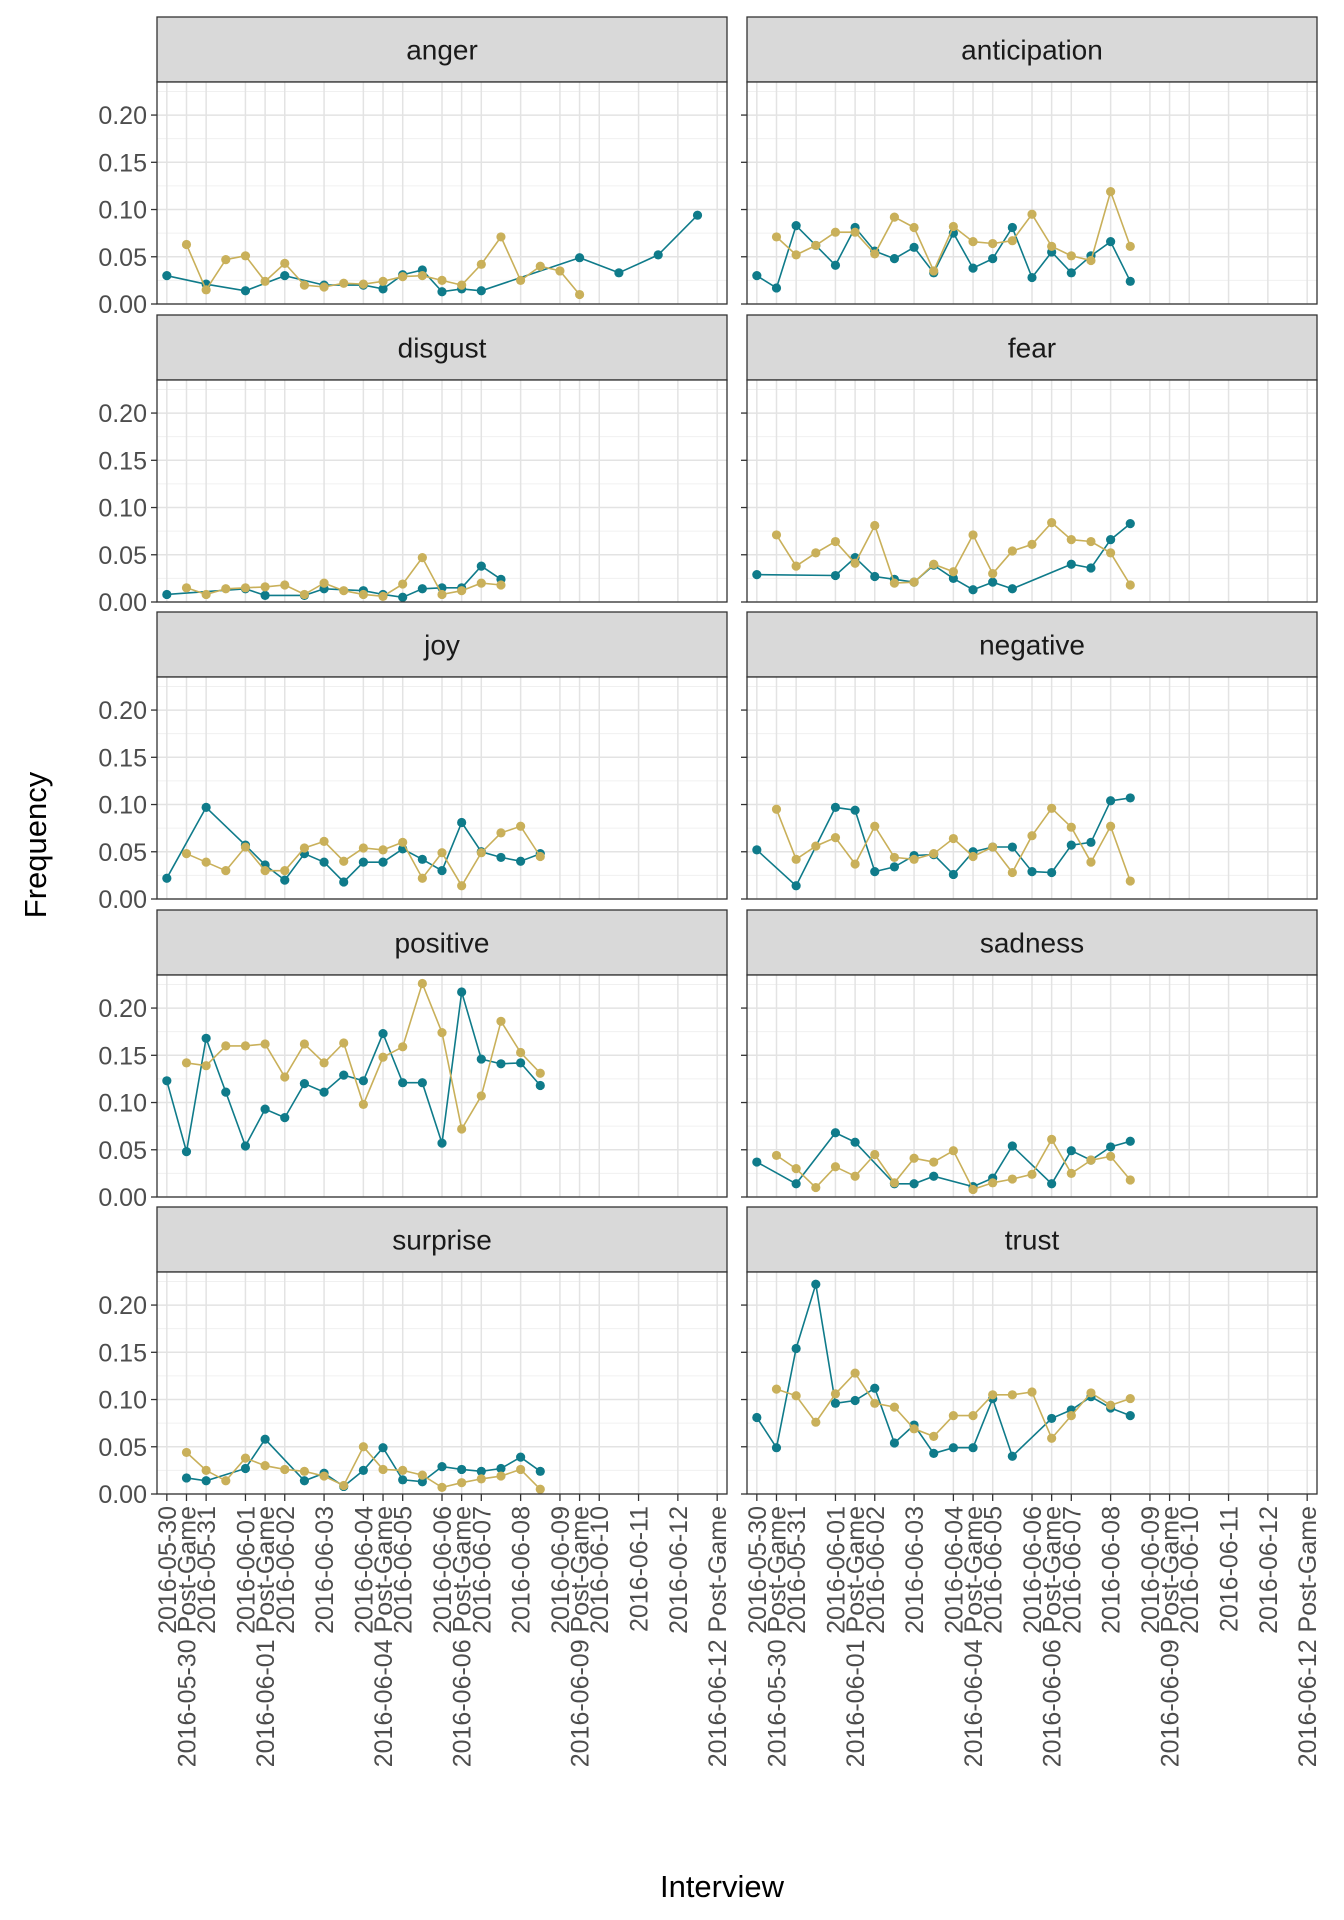  I want to click on y-tick-label: 0.20, so click(122, 116).